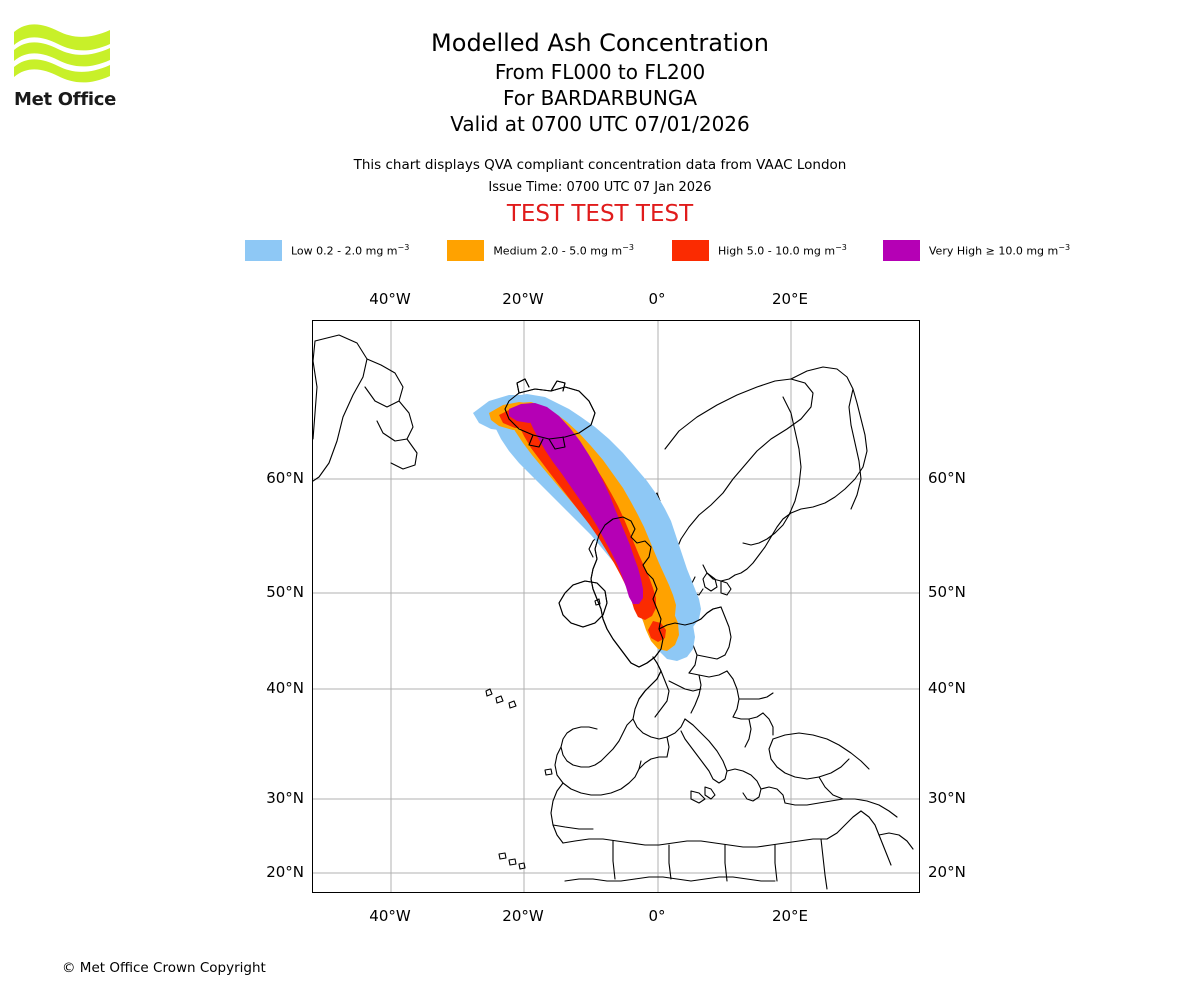 Image resolution: width=1200 pixels, height=1000 pixels. What do you see at coordinates (690, 250) in the screenshot?
I see `legend-swatch-high` at bounding box center [690, 250].